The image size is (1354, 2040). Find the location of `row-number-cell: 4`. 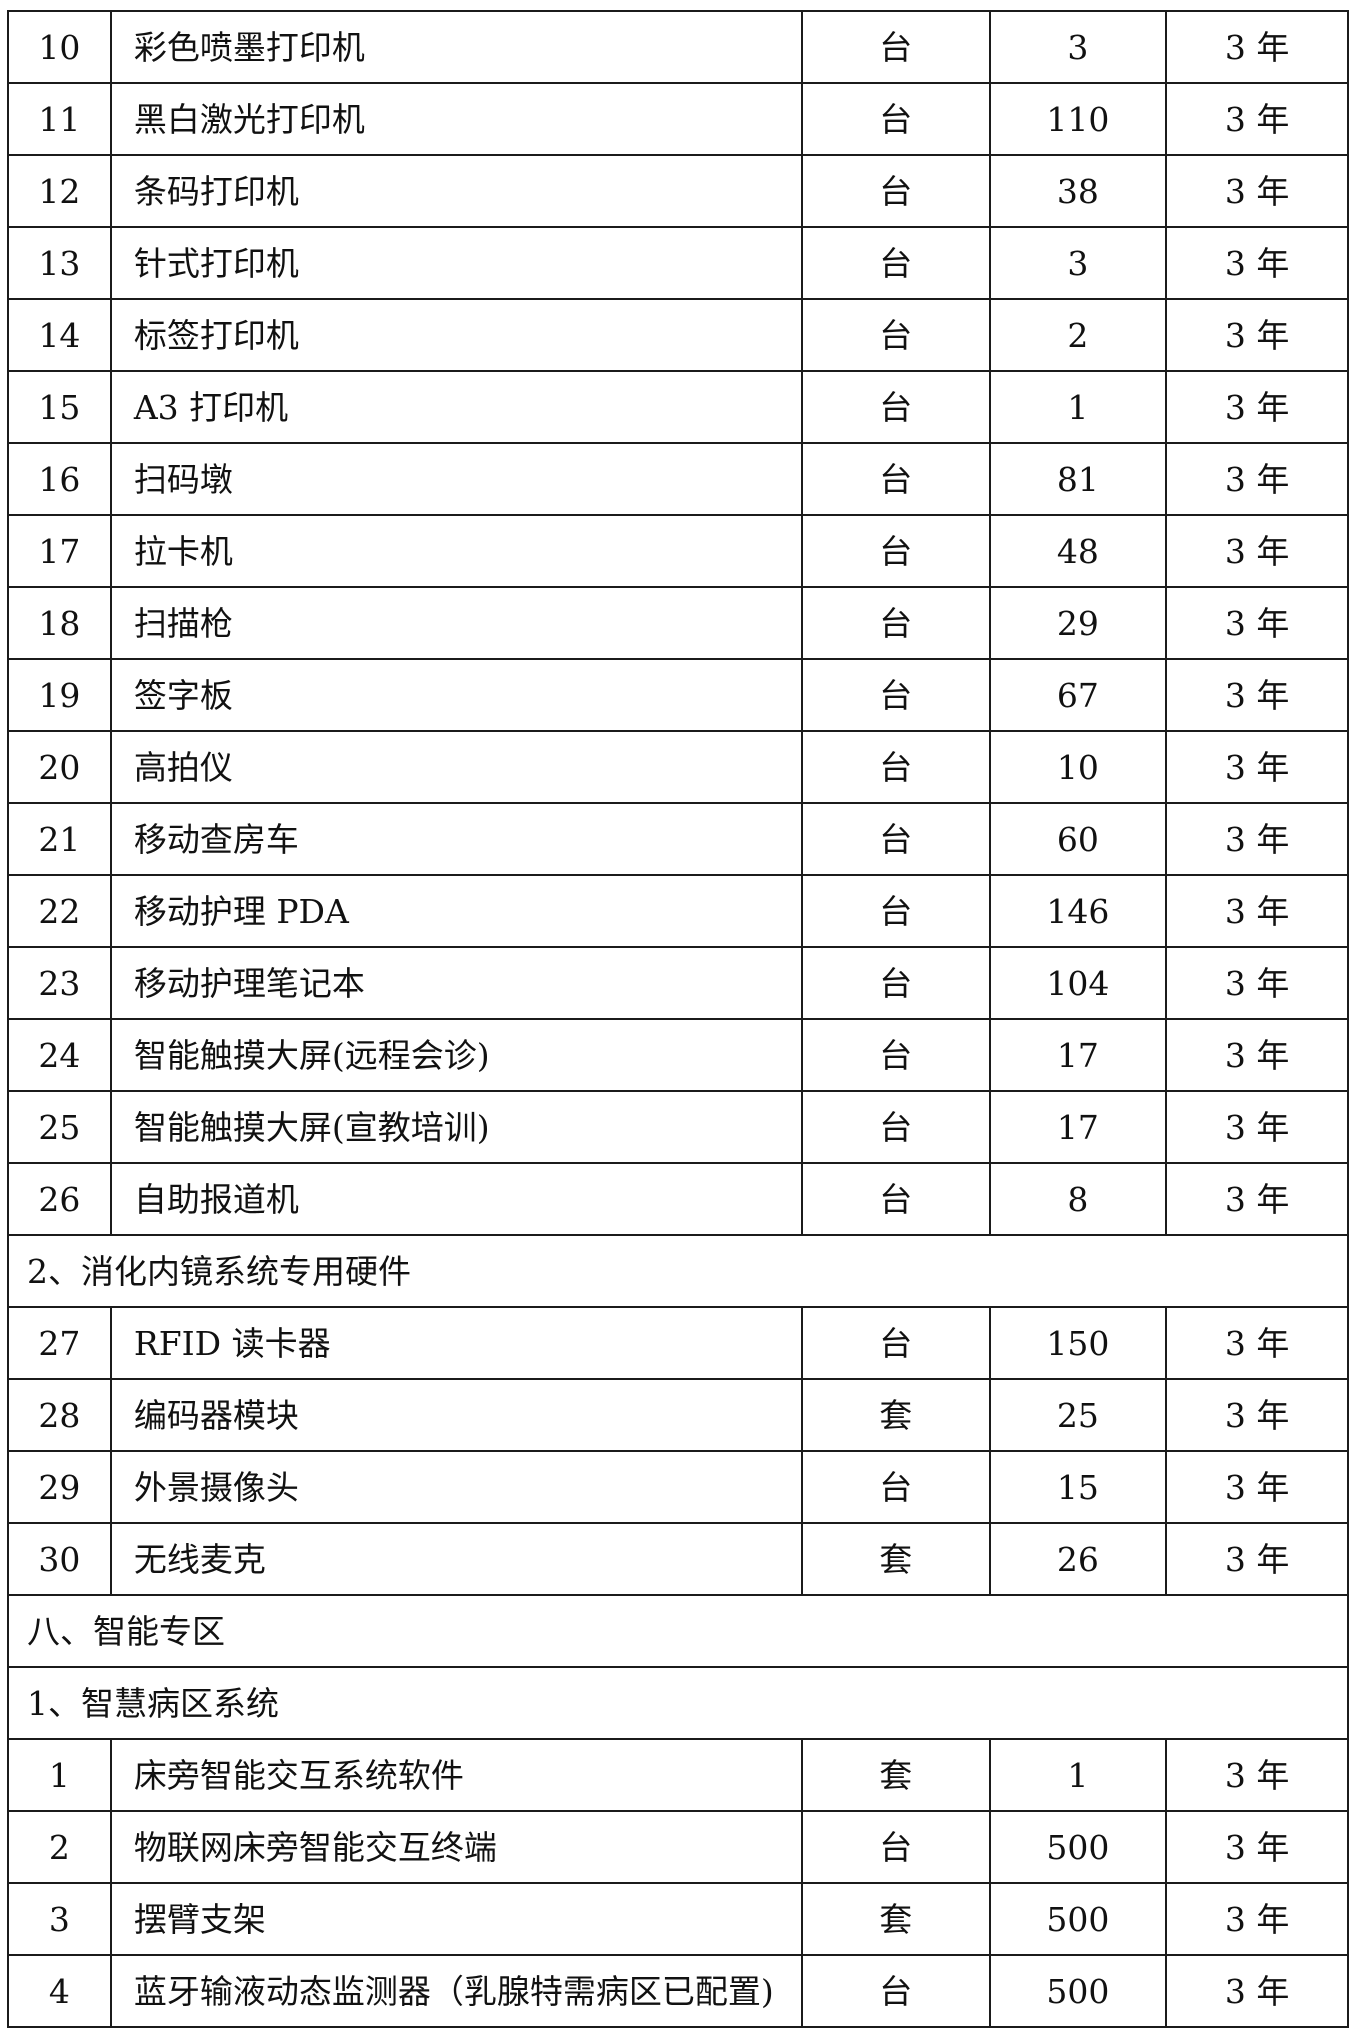

row-number-cell: 4 is located at coordinates (60, 1992).